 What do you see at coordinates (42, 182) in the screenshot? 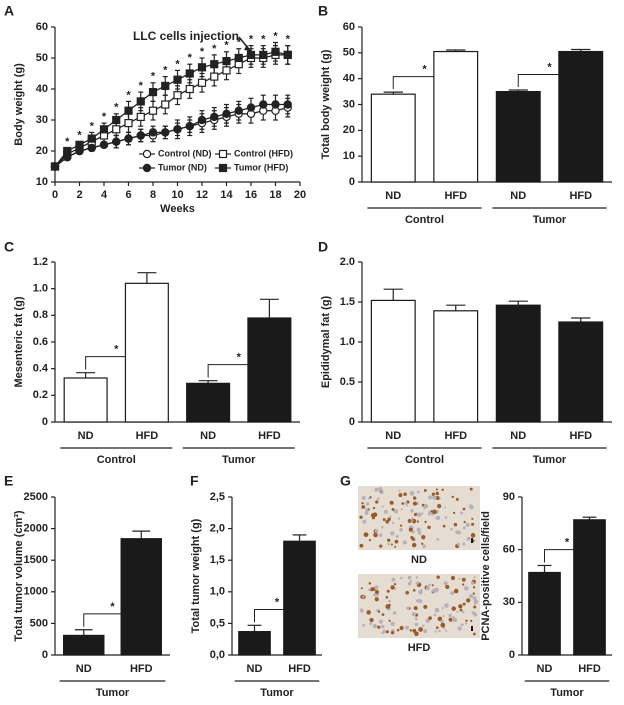
I see `y-tick-label: 10` at bounding box center [42, 182].